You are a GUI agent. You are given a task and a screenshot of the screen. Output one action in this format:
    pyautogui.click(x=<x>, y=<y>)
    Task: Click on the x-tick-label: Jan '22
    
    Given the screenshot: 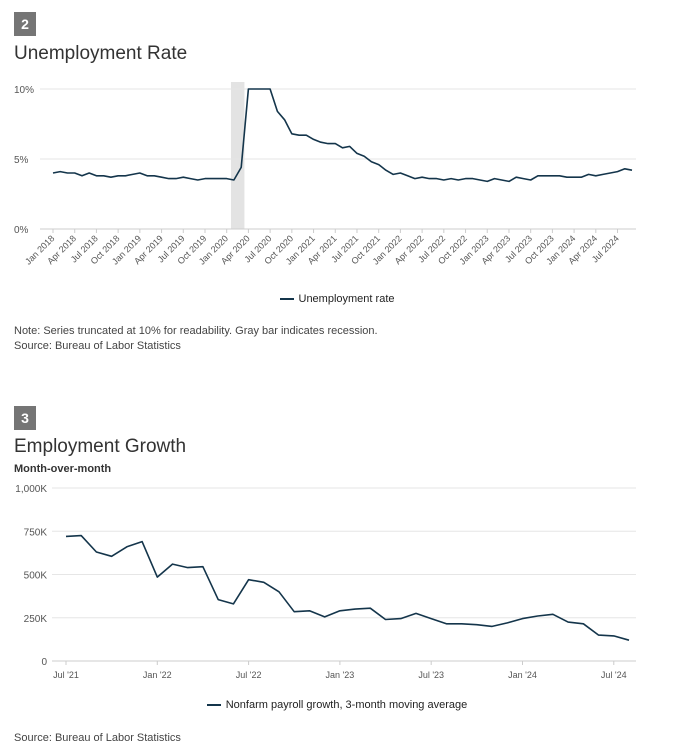 What is the action you would take?
    pyautogui.click(x=157, y=675)
    